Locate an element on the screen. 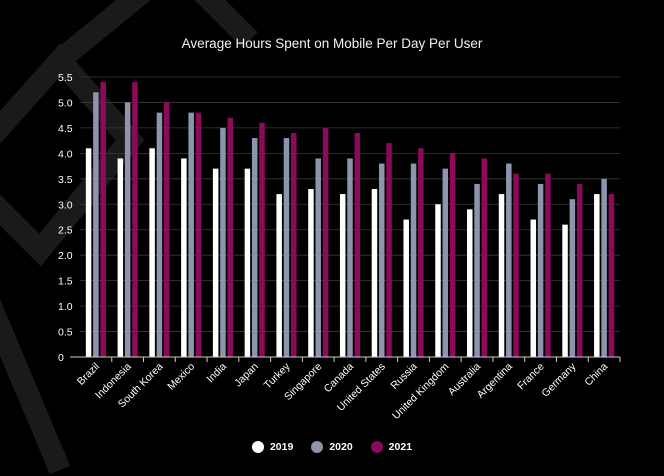 This screenshot has height=476, width=664. legend-swatch-2019 is located at coordinates (257, 447).